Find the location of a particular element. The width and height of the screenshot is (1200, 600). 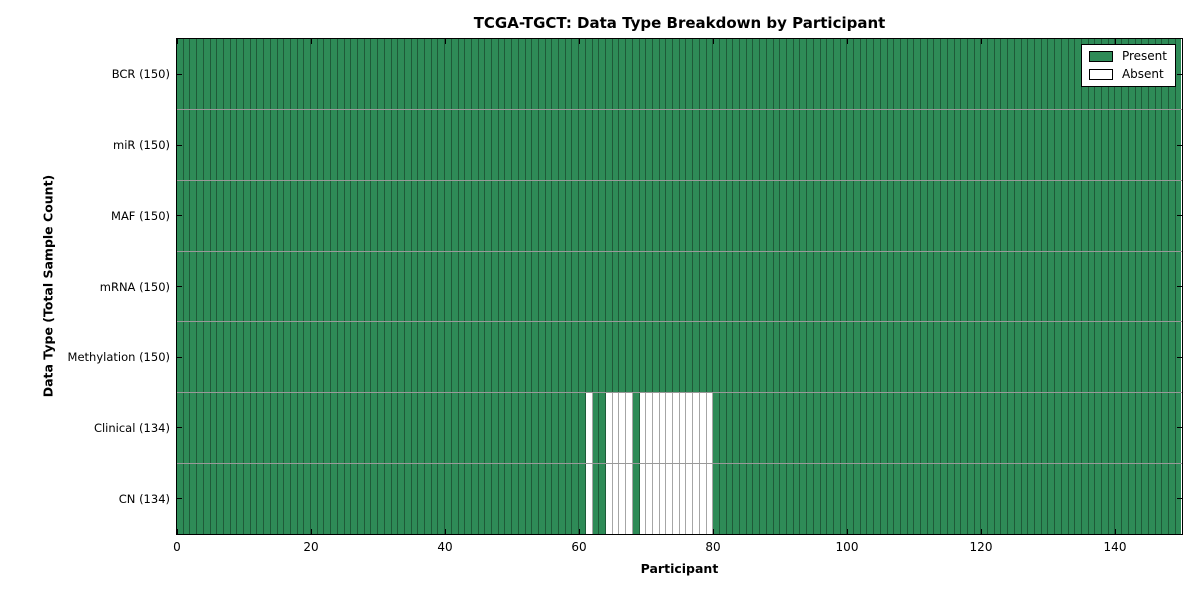

legend-entry-present: Present is located at coordinates (1127, 56).